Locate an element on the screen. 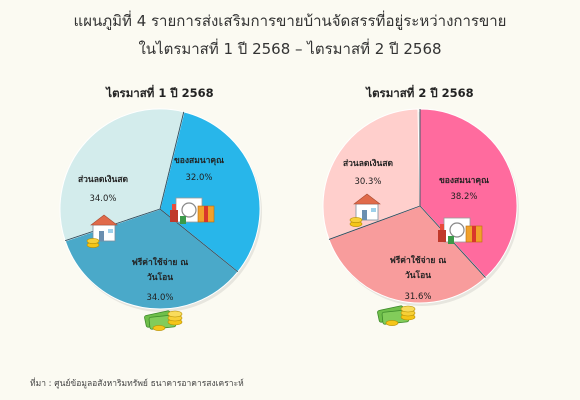  slice-value-label: 31.6% is located at coordinates (417, 297).